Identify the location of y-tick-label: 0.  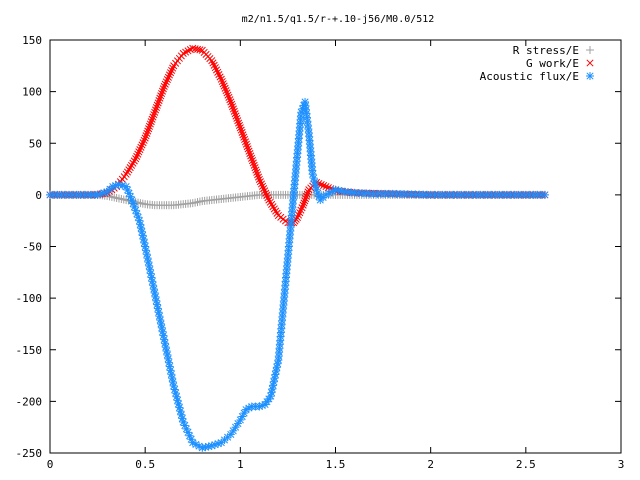
(38, 195).